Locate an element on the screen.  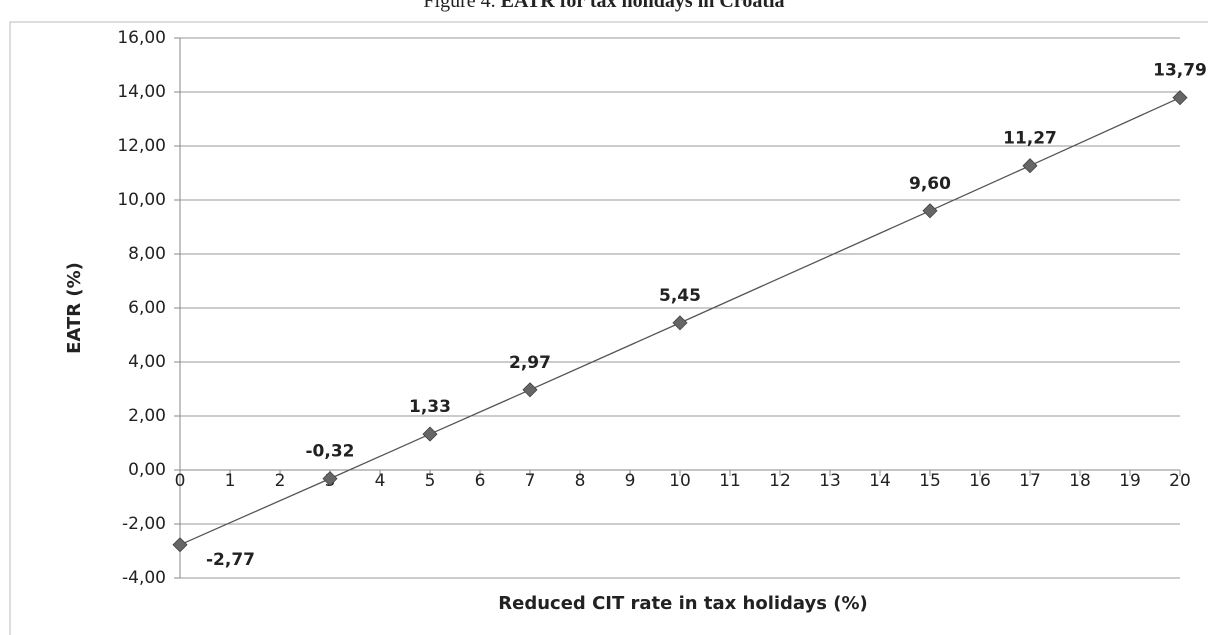
y-tick-label: 2,00 is located at coordinates (147, 416).